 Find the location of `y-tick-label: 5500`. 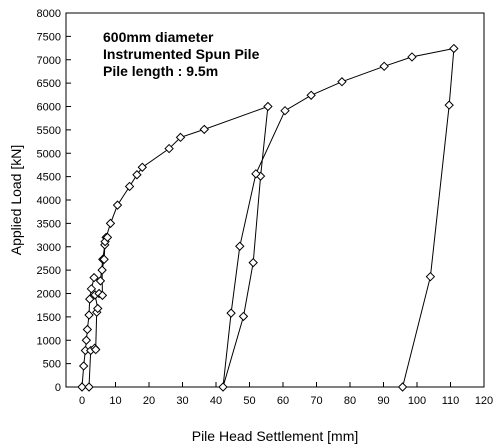

y-tick-label: 5500 is located at coordinates (49, 131).